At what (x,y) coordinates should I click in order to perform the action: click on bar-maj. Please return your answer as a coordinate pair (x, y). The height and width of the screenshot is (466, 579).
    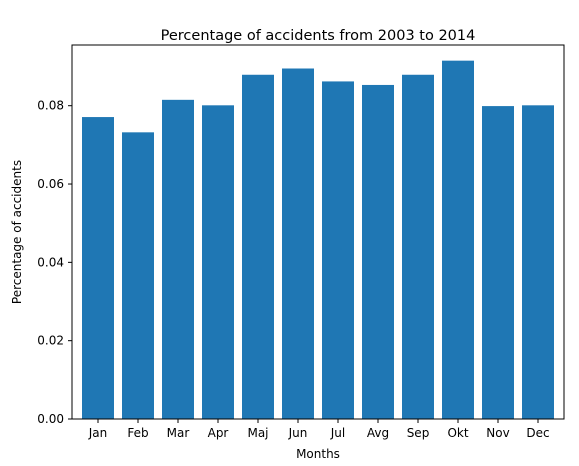
    Looking at the image, I should click on (258, 246).